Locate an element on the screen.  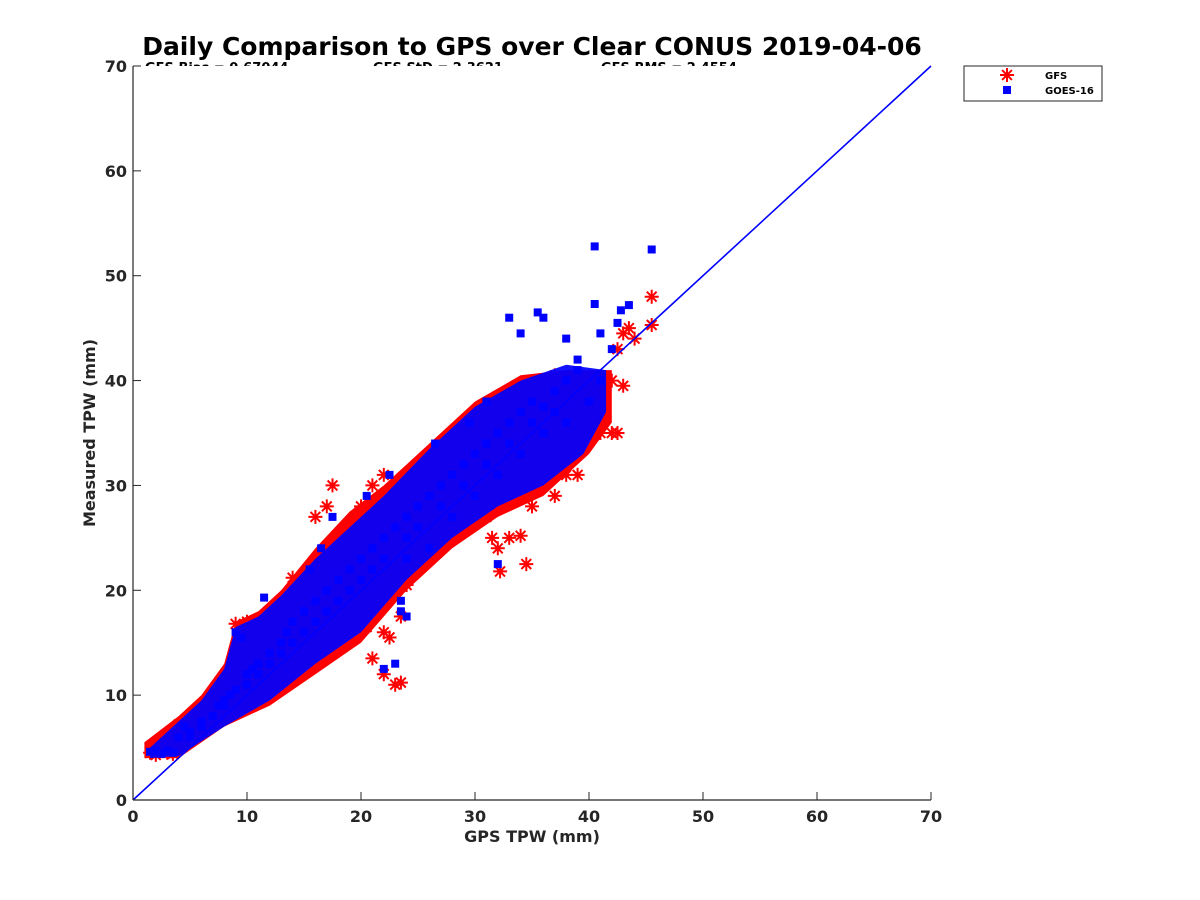
y-tick-label: 10 is located at coordinates (116, 695).